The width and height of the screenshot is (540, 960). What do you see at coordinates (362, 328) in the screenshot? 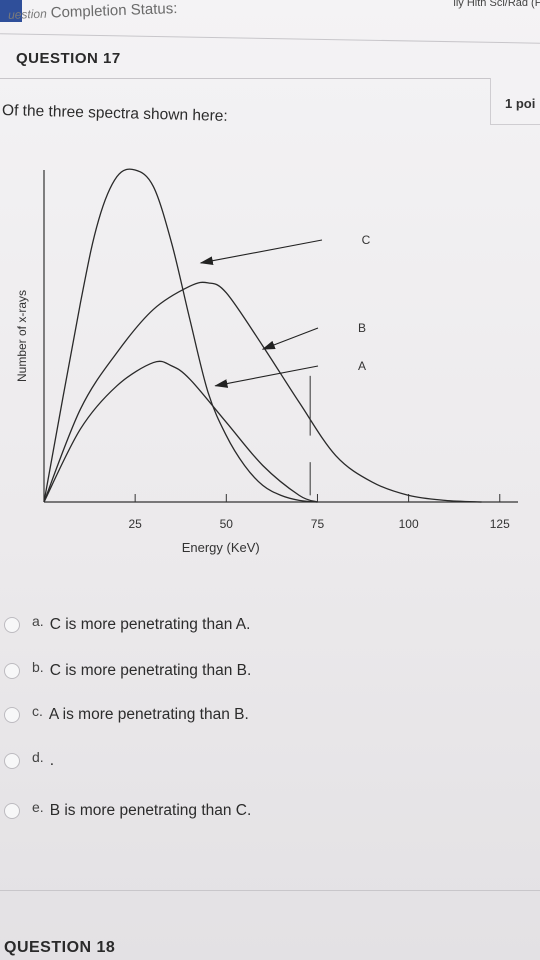
I see `annotation-label-b: B` at bounding box center [362, 328].